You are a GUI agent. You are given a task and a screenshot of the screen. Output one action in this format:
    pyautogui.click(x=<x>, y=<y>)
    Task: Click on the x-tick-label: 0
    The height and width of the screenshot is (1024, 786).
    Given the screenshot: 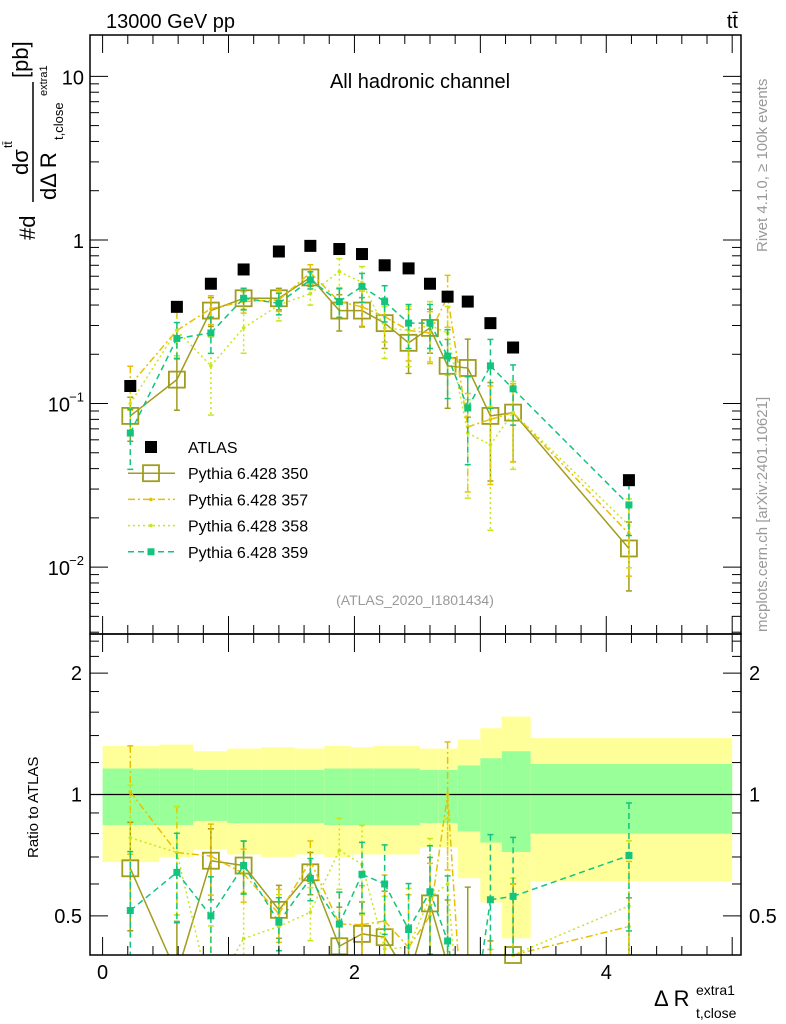 What is the action you would take?
    pyautogui.click(x=102, y=973)
    